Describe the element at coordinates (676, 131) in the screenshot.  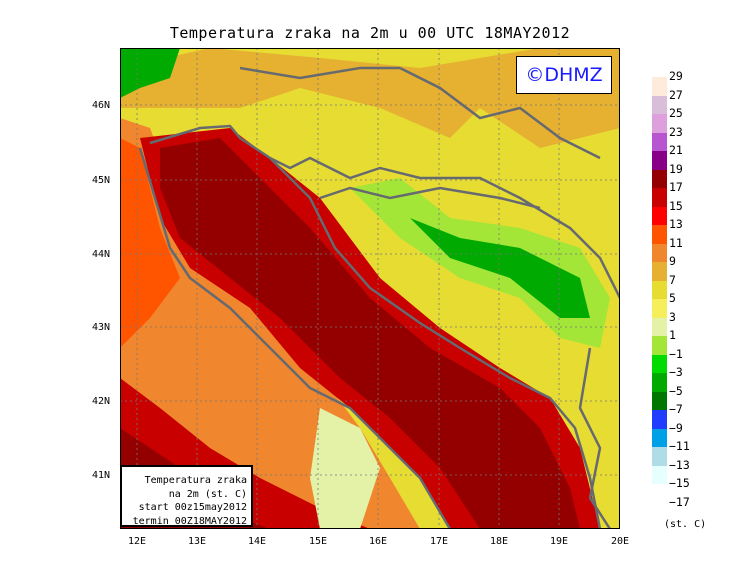
I see `legend-label: 23` at that location.